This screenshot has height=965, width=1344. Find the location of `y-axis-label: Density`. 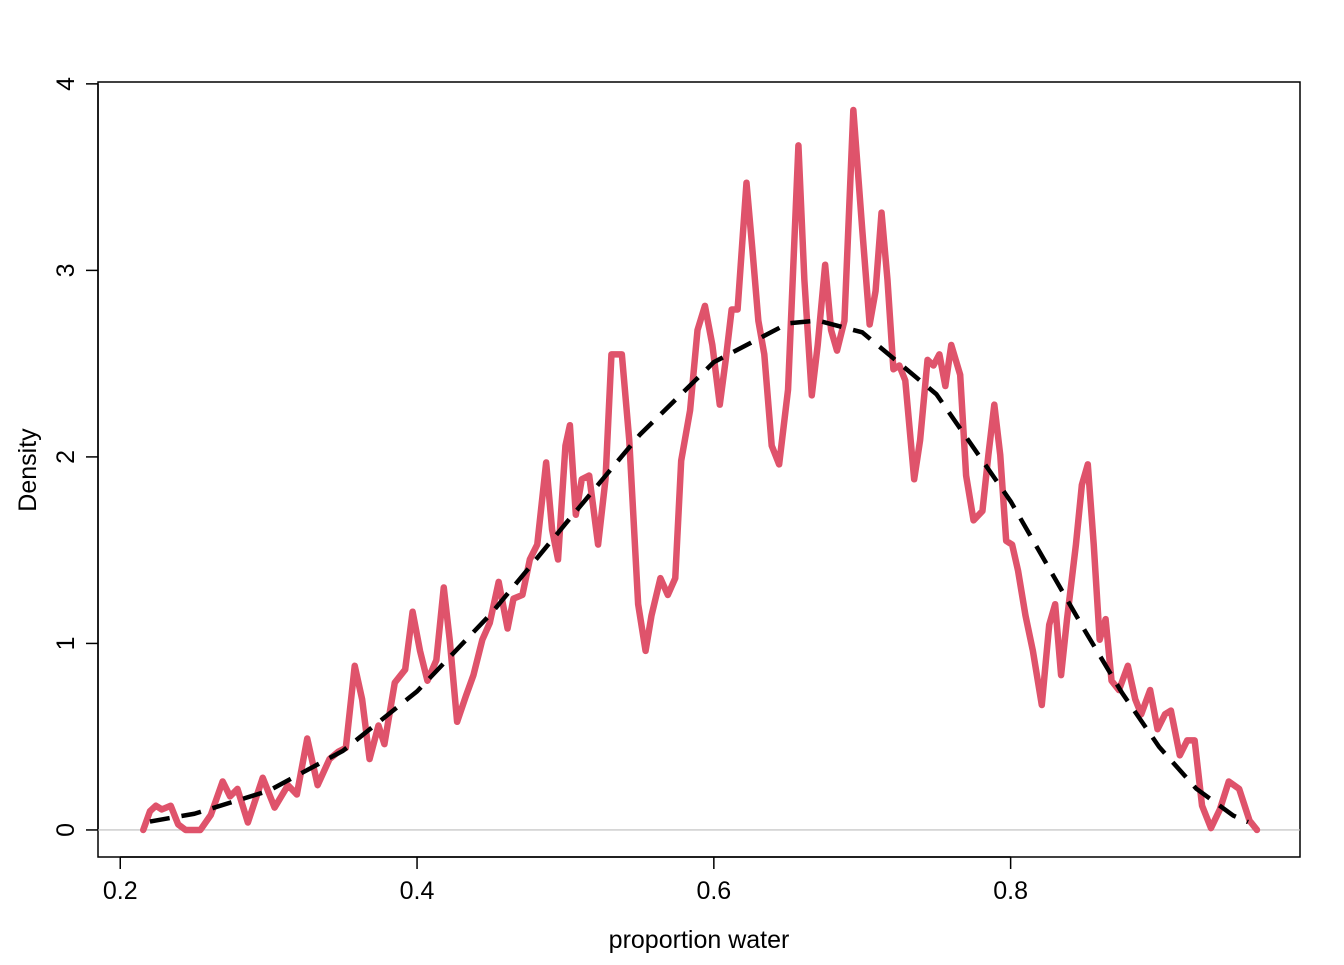

y-axis-label: Density is located at coordinates (28, 470).